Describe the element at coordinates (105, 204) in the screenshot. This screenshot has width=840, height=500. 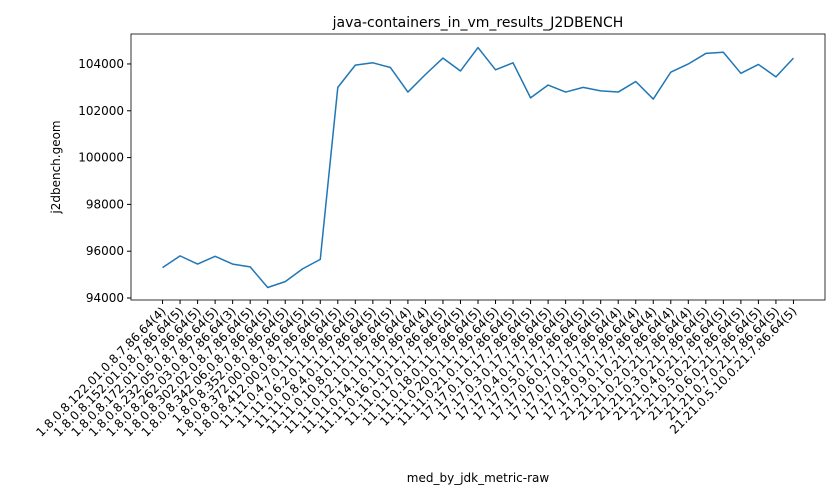
I see `y-tick-label: 98000` at that location.